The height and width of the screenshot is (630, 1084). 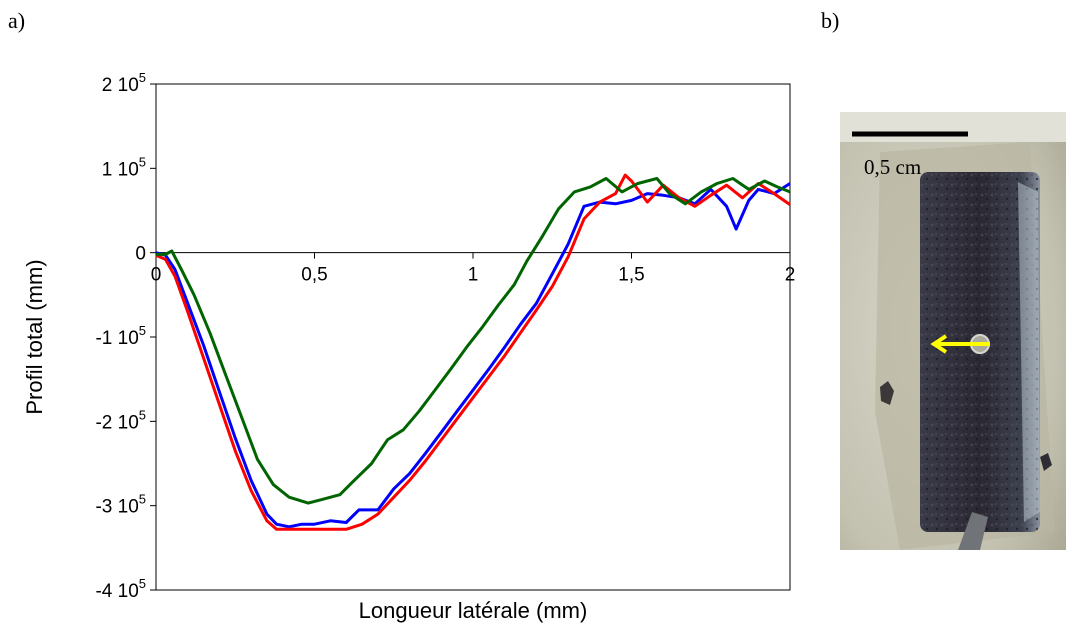 I want to click on y-tick-mantissa: -1 10, so click(x=116, y=338).